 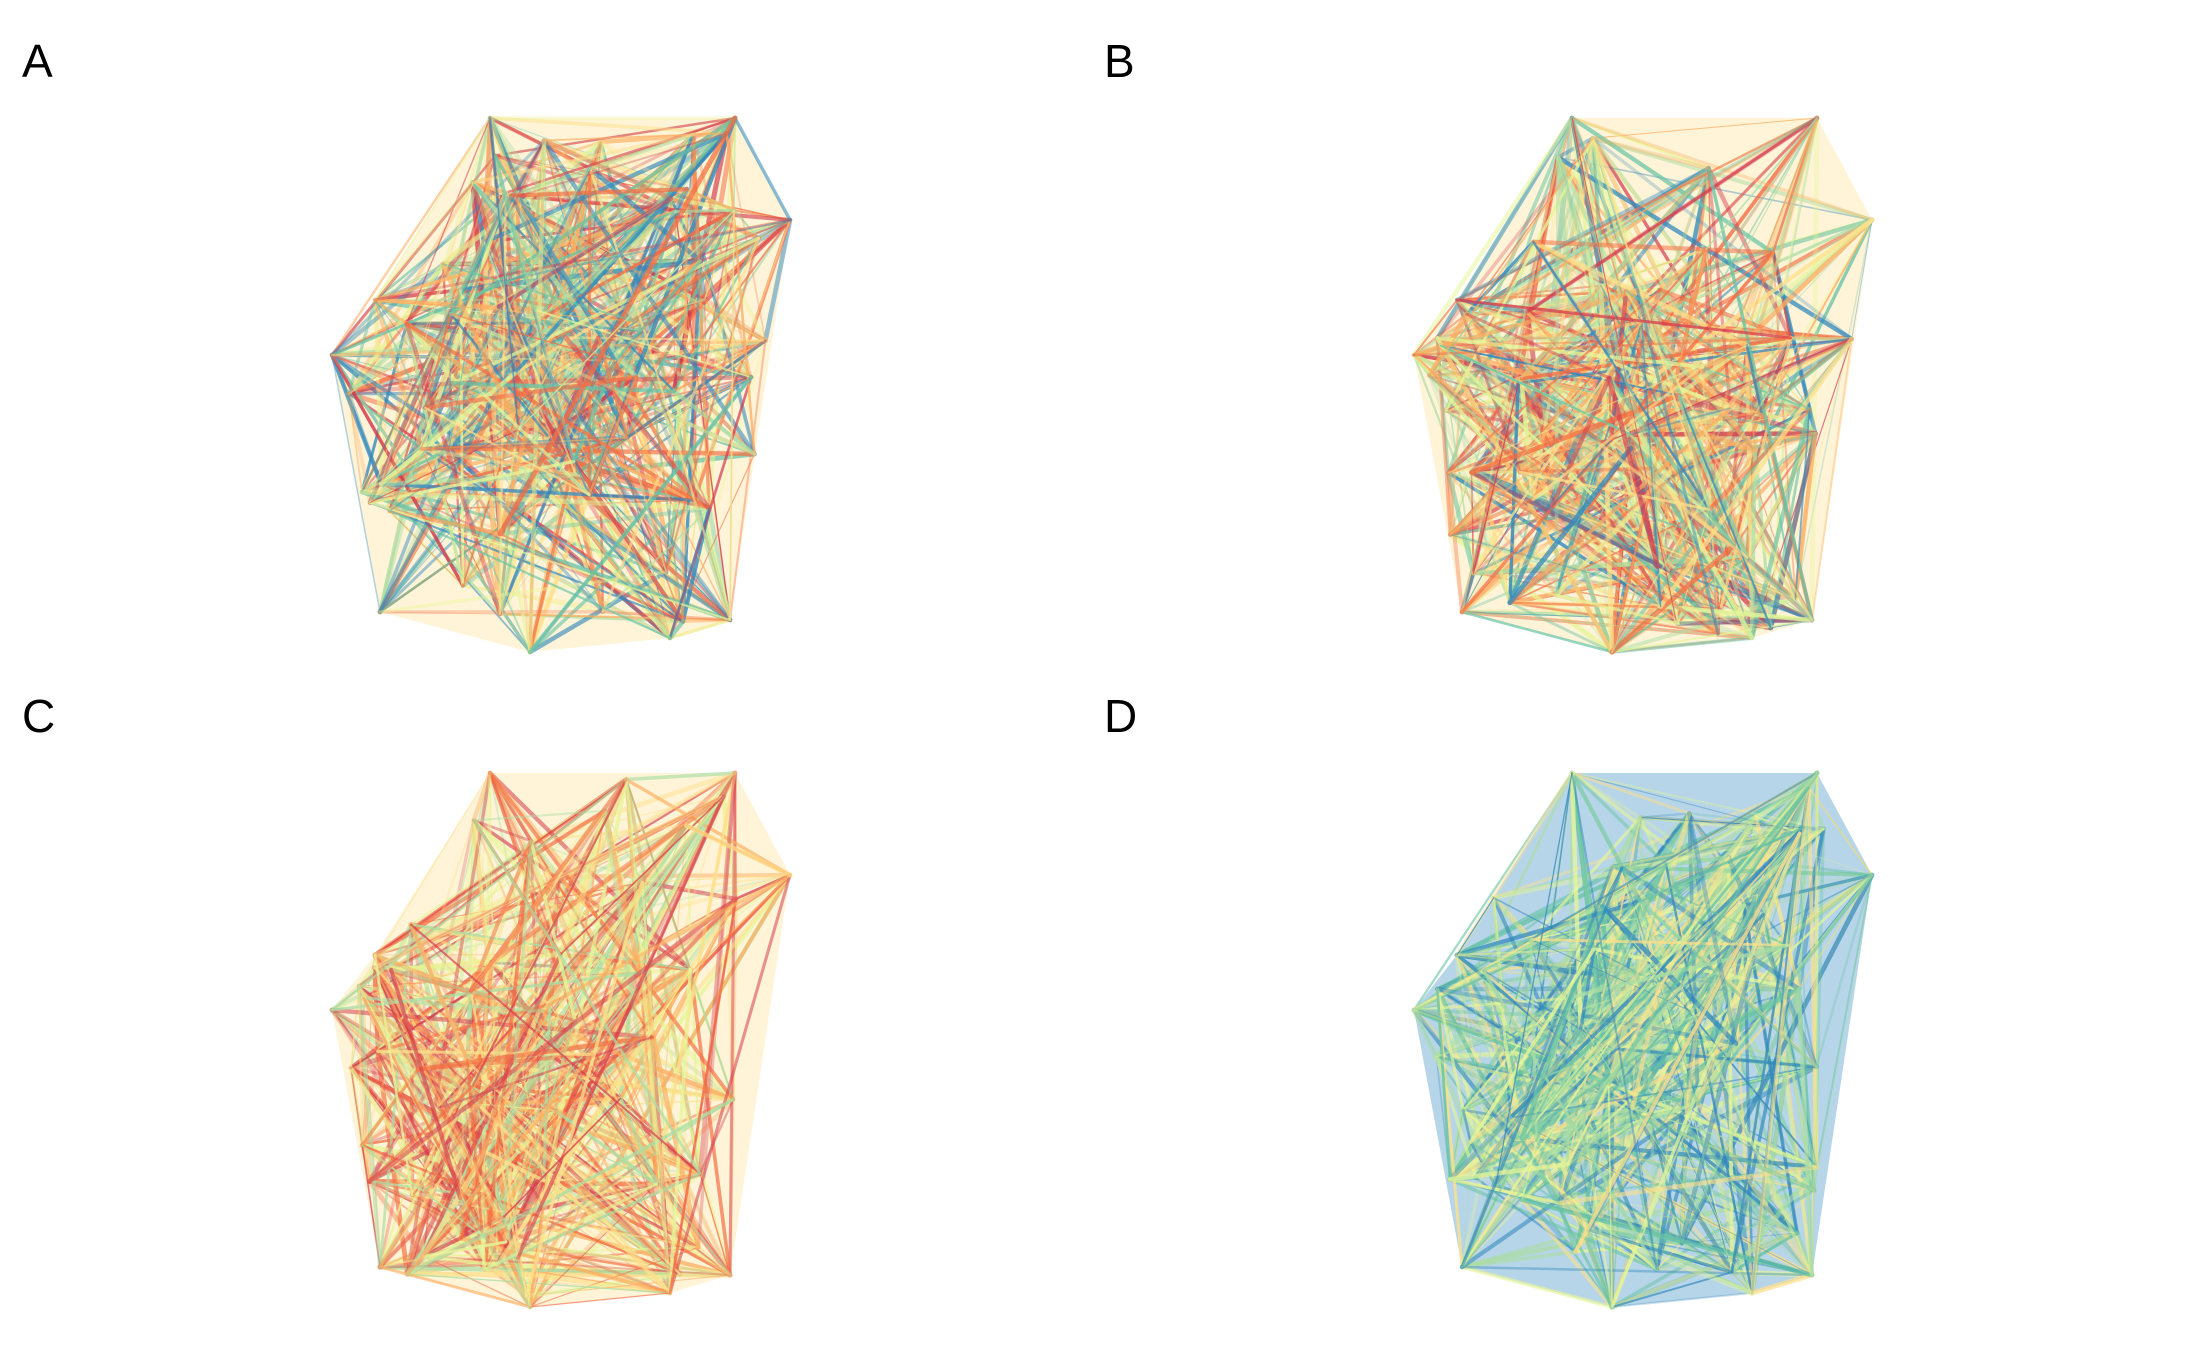 What do you see at coordinates (1121, 716) in the screenshot?
I see `panel-label-d: D` at bounding box center [1121, 716].